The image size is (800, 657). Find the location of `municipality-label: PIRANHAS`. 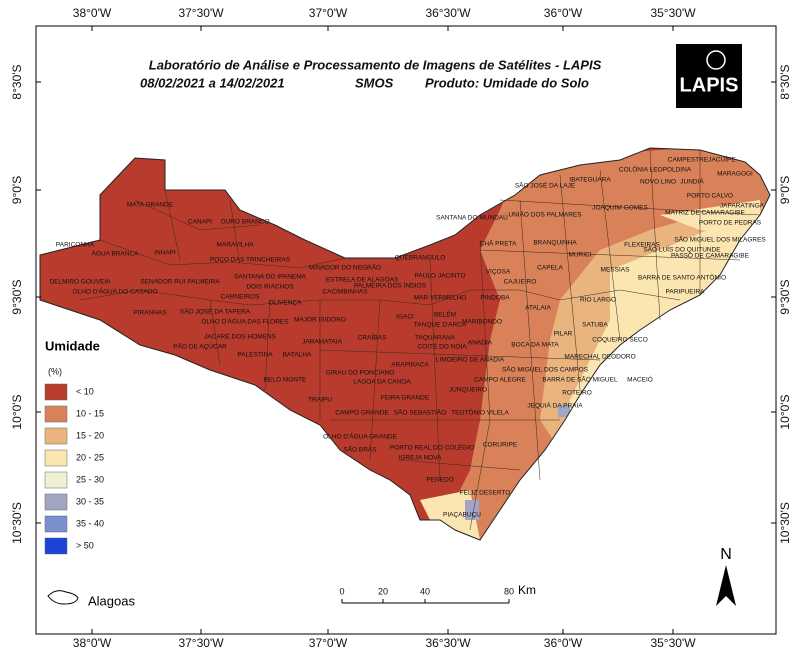

municipality-label: PIRANHAS is located at coordinates (150, 313).